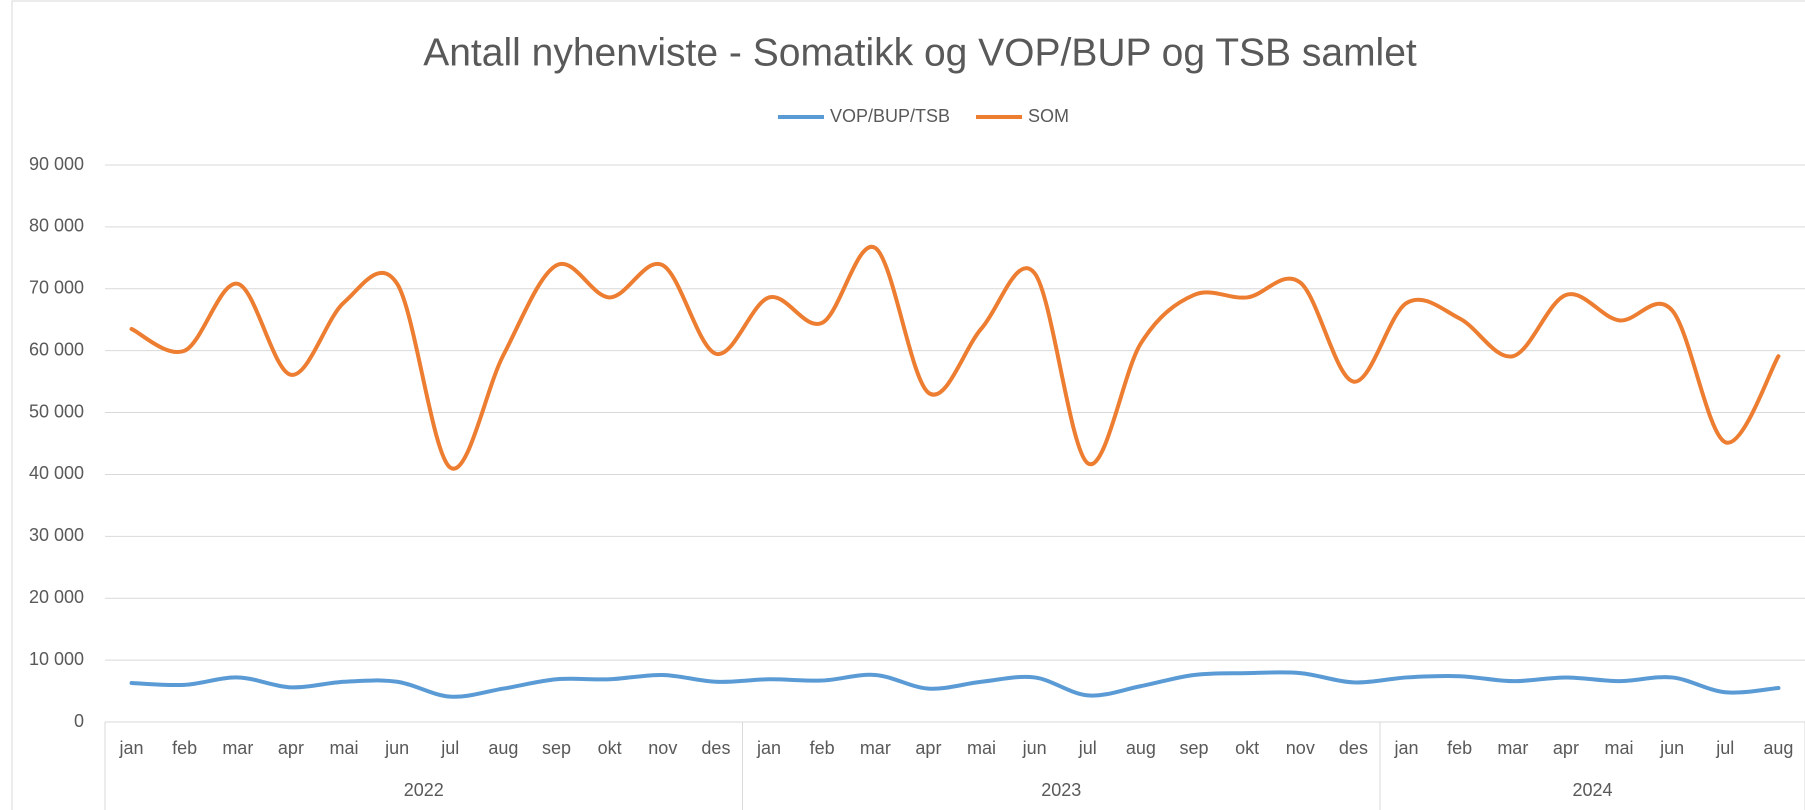  What do you see at coordinates (56, 226) in the screenshot?
I see `y-tick-label: 80 000` at bounding box center [56, 226].